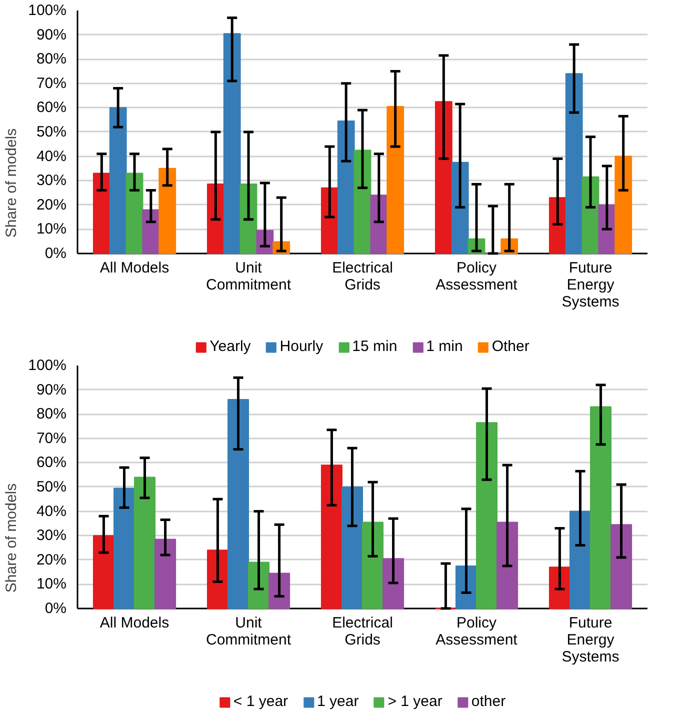  Describe the element at coordinates (375, 346) in the screenshot. I see `legend-label: 15 min` at that location.